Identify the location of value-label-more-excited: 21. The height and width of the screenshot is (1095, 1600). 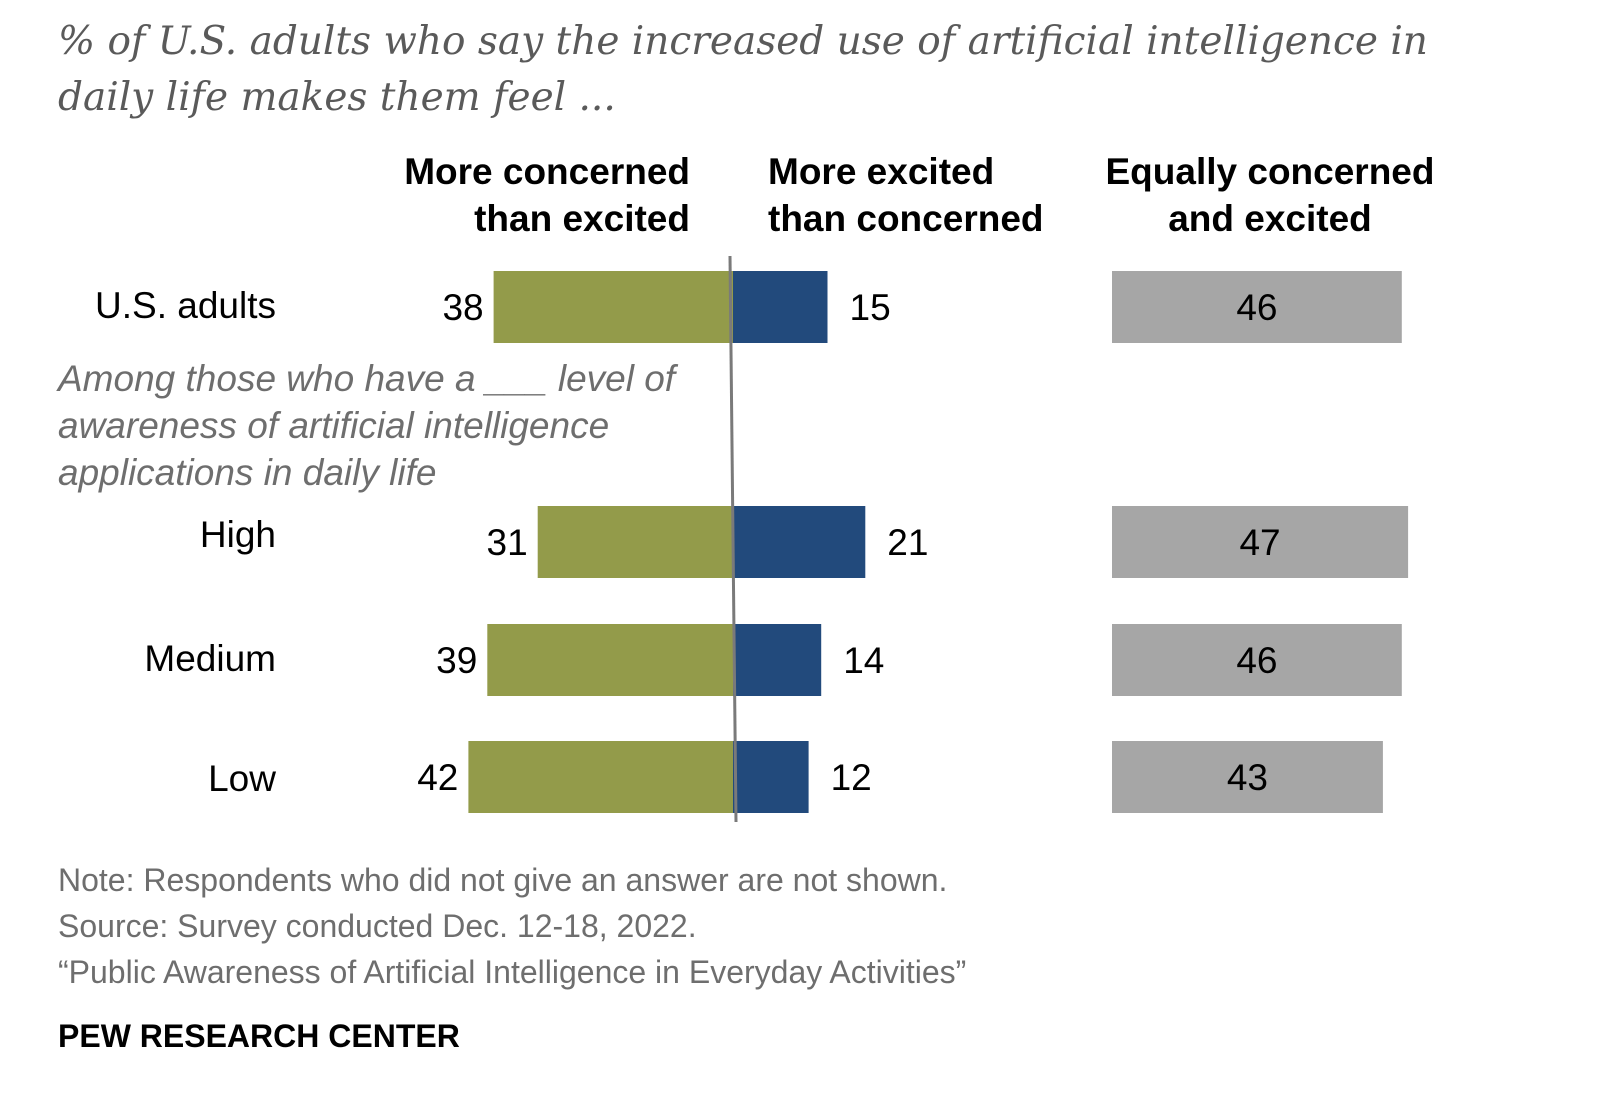
(907, 542).